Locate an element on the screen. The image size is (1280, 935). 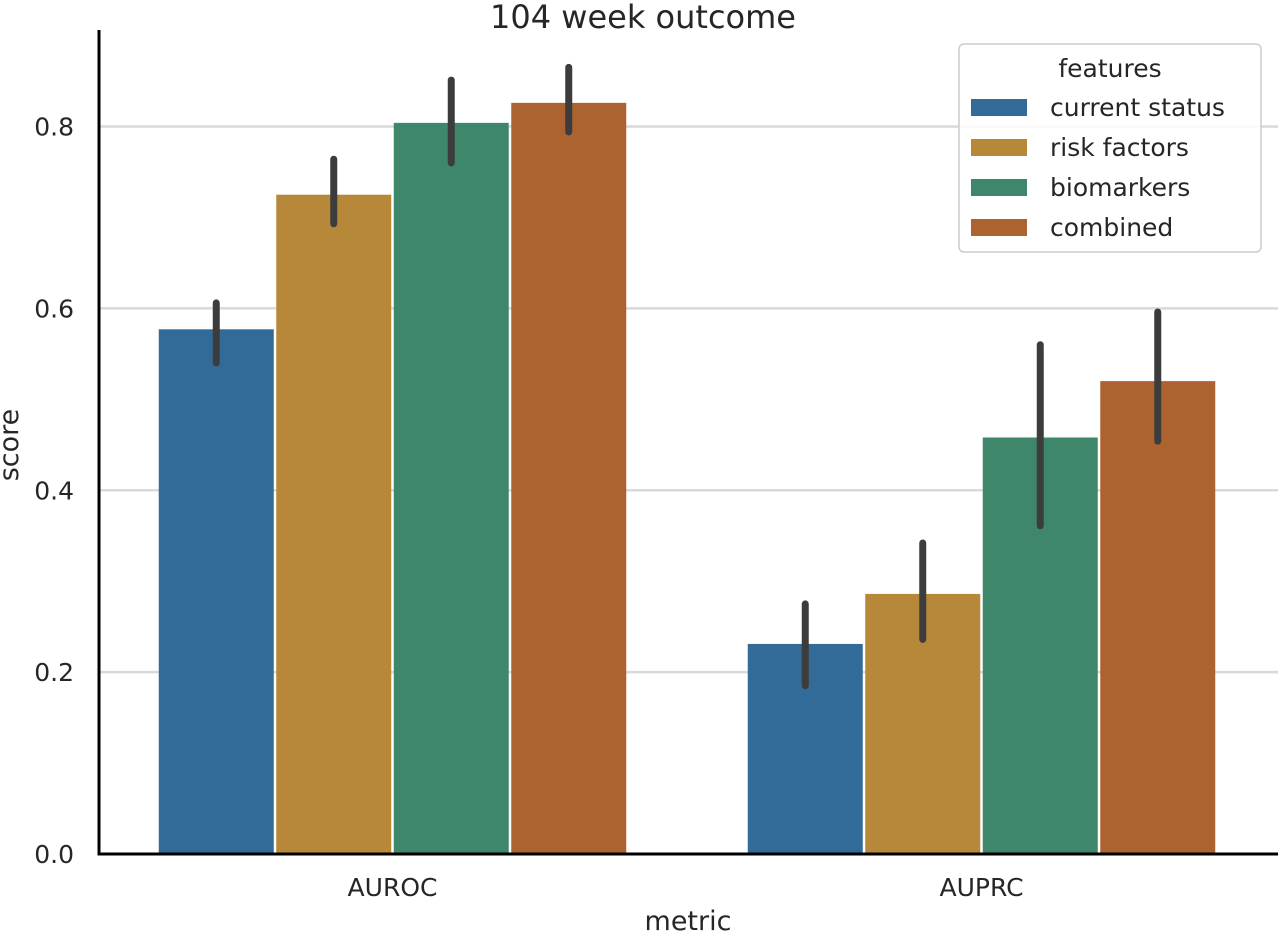
legend-title: features is located at coordinates (1109, 68).